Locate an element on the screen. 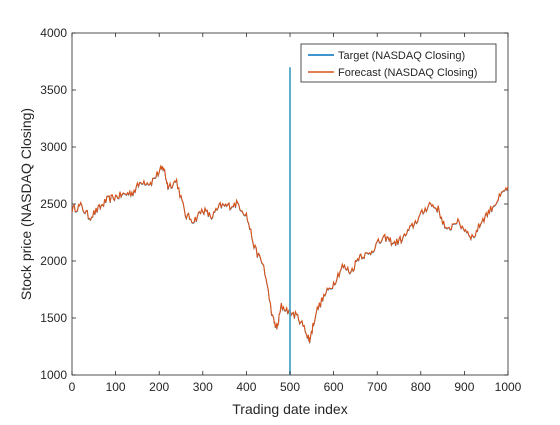 This screenshot has width=560, height=425. legend-box is located at coordinates (398, 63).